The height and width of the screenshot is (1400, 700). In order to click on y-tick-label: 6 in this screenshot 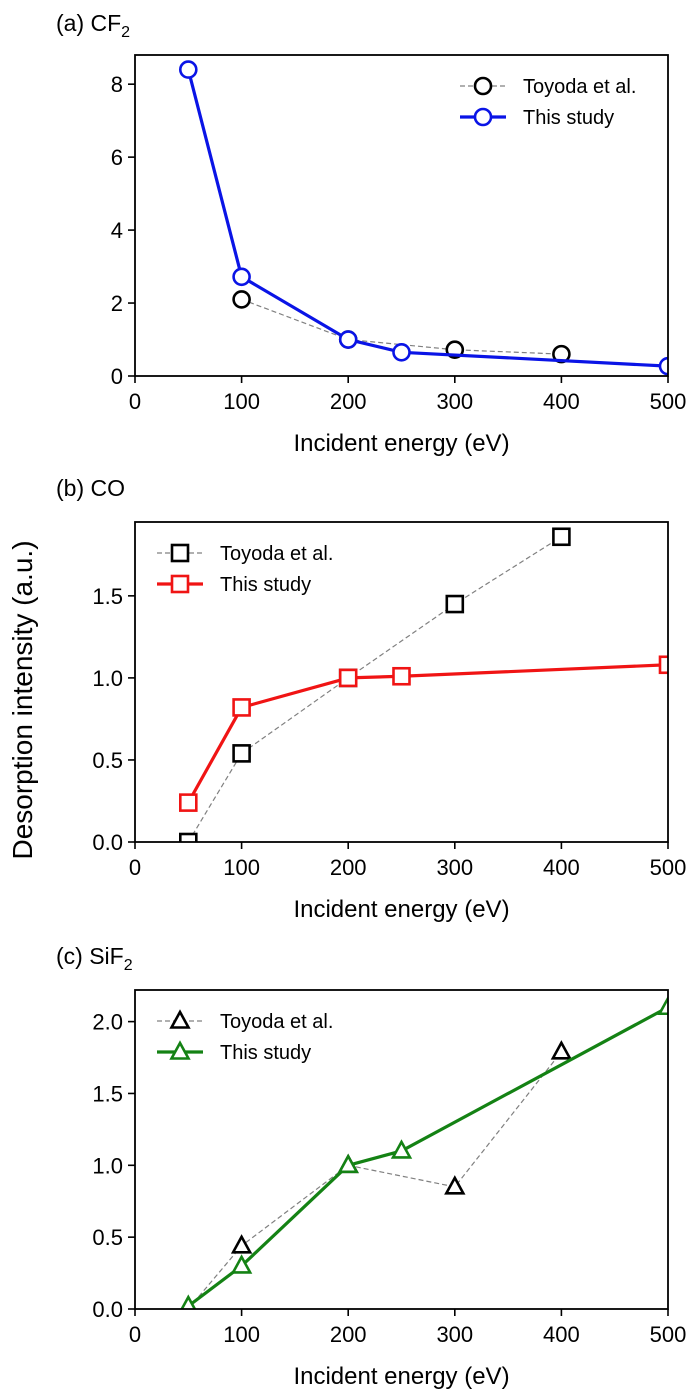, I will do `click(117, 157)`.